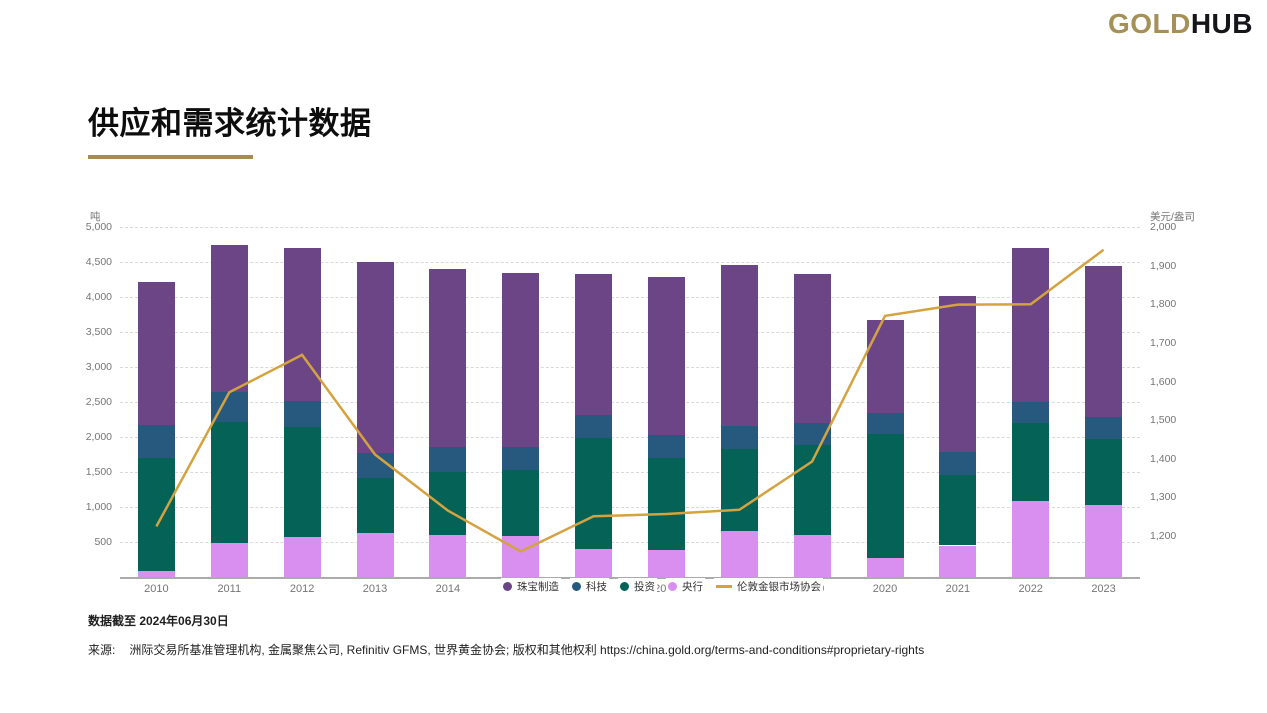 The height and width of the screenshot is (713, 1267). Describe the element at coordinates (448, 589) in the screenshot. I see `x-axis-label-2014: 2014` at that location.